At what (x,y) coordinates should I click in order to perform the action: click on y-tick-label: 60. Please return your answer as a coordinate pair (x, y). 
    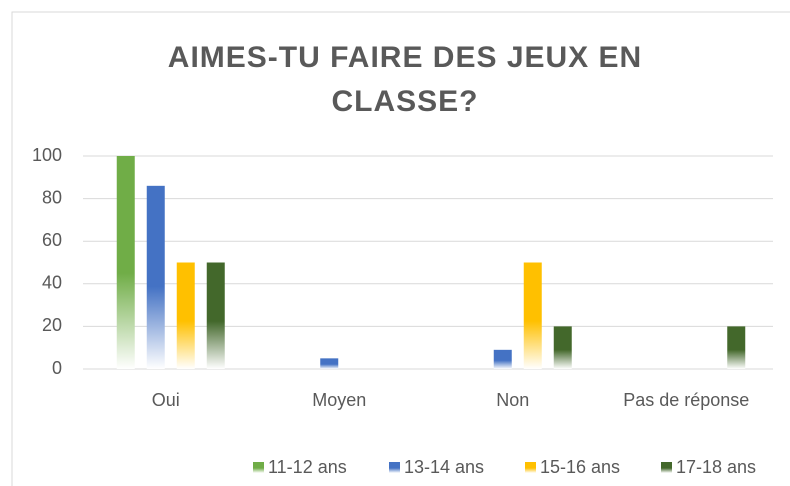
    Looking at the image, I should click on (52, 240).